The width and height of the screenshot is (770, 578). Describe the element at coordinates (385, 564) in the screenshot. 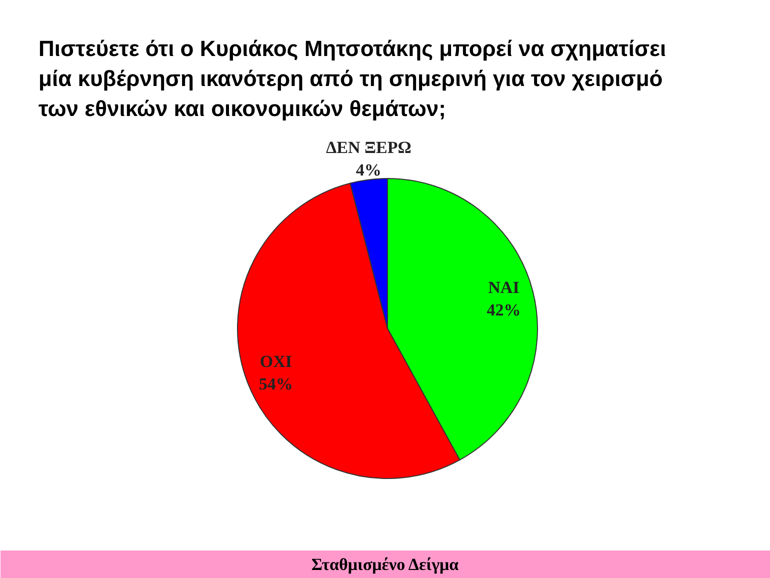

I see `text: Σταθμισμένο Δείγμα` at that location.